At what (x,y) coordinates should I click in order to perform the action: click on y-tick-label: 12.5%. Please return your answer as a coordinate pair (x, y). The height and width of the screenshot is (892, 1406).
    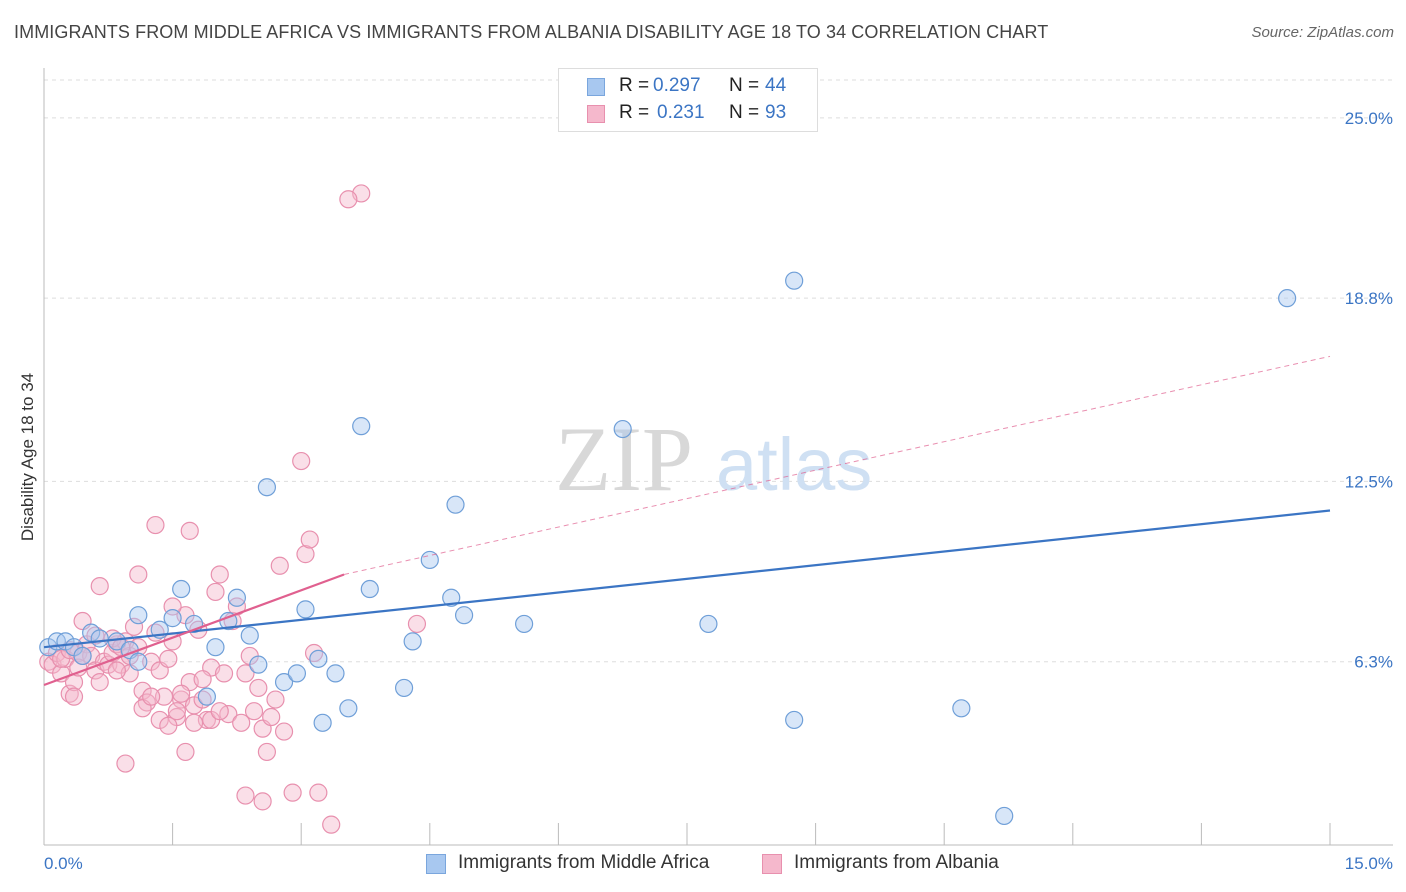
    Looking at the image, I should click on (1369, 481).